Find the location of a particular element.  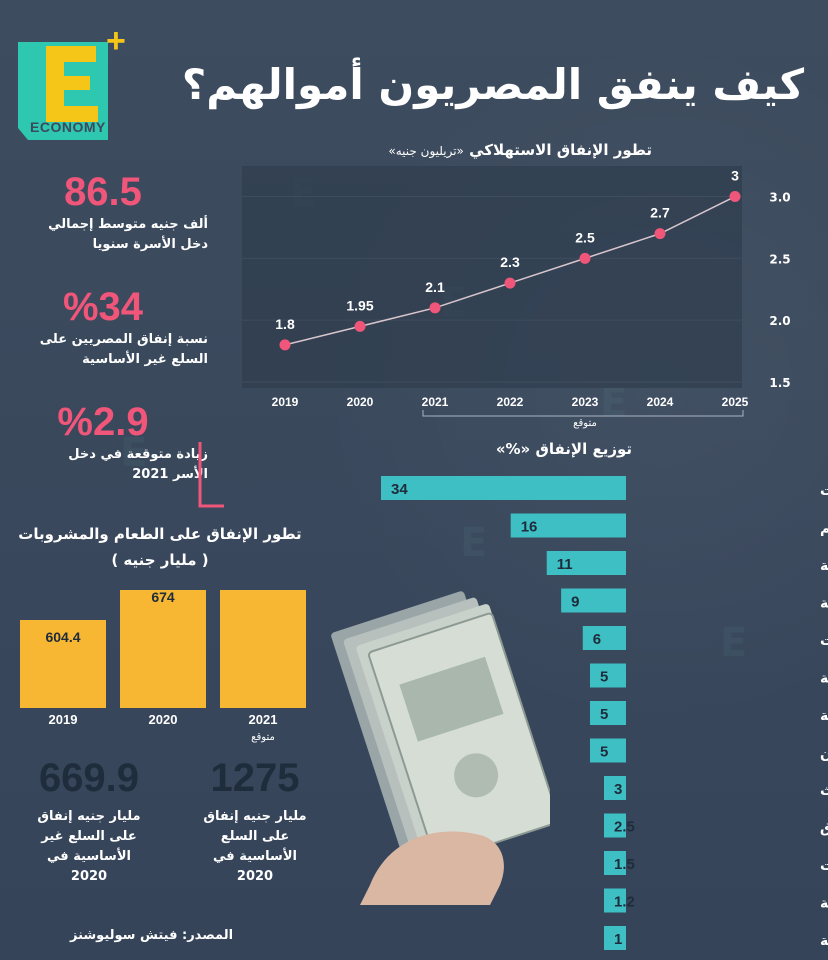

kpi-value: %34 is located at coordinates (103, 307).